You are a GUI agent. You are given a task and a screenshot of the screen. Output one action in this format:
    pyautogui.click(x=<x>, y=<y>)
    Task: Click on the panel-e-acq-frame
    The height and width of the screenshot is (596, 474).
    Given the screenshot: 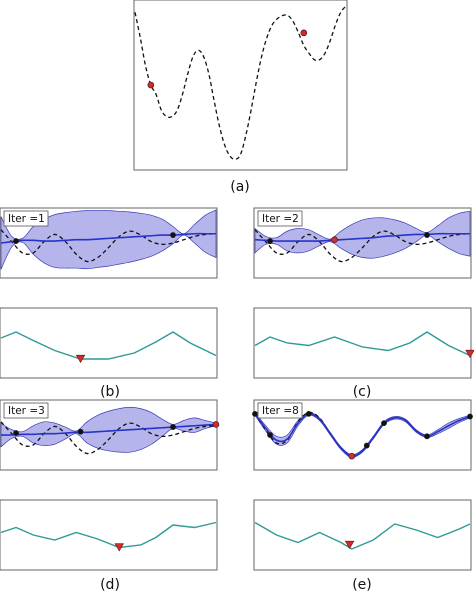 What is the action you would take?
    pyautogui.click(x=362, y=535)
    